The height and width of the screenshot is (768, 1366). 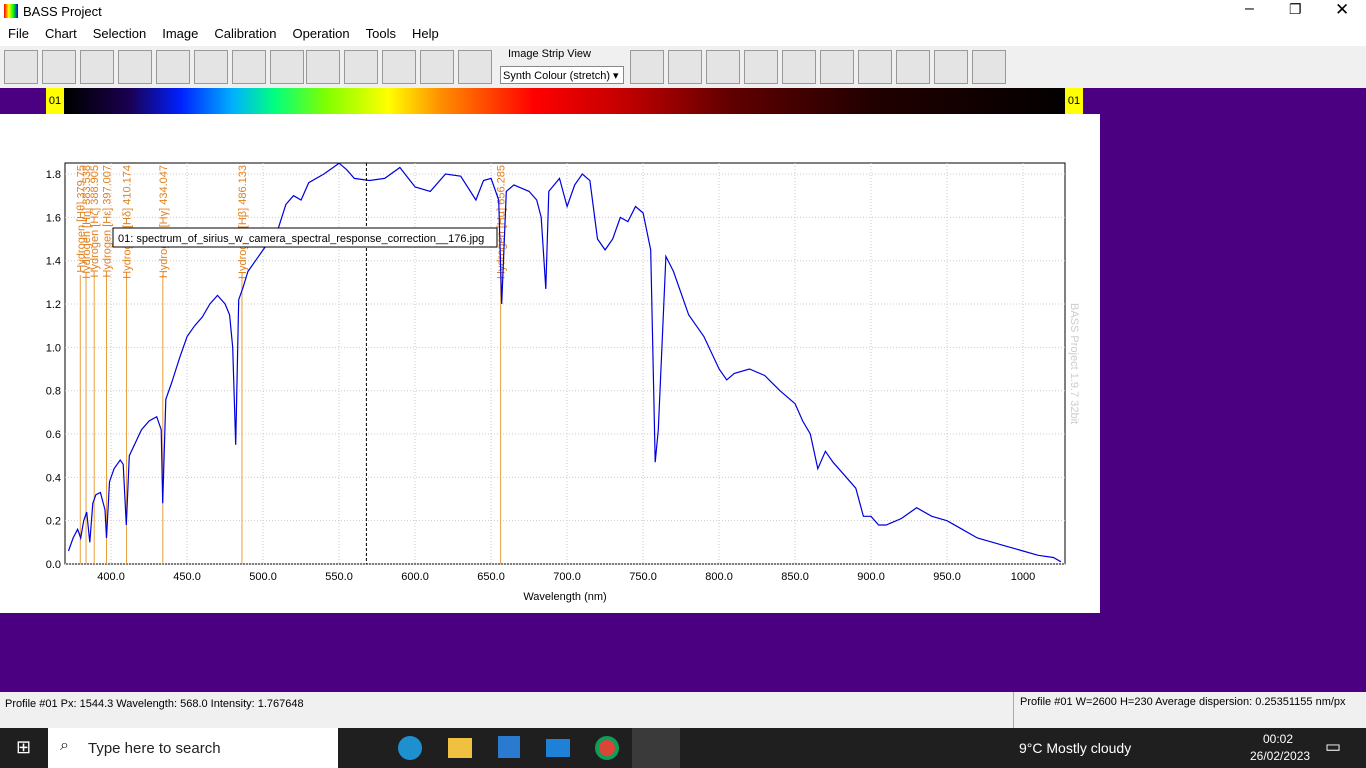 What do you see at coordinates (154, 748) in the screenshot?
I see `search-text: Type here to search` at bounding box center [154, 748].